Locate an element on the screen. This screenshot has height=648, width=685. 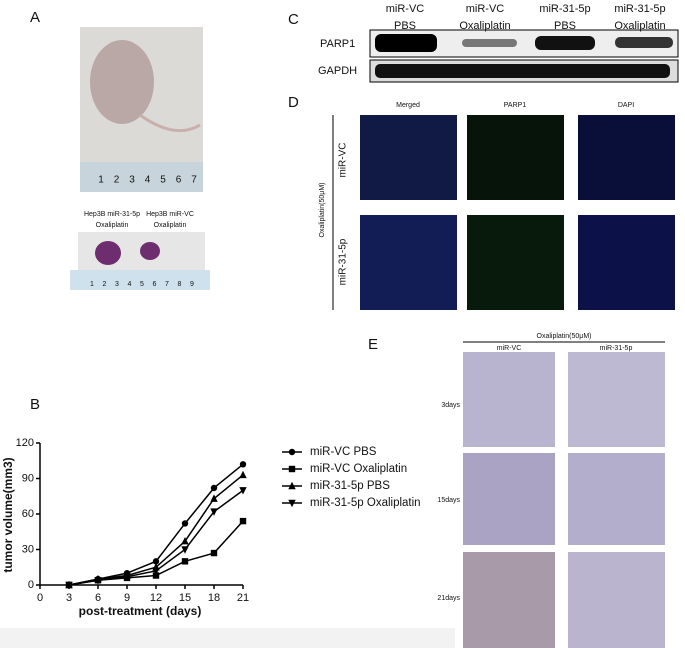
panel-letter: D is located at coordinates (293, 102).